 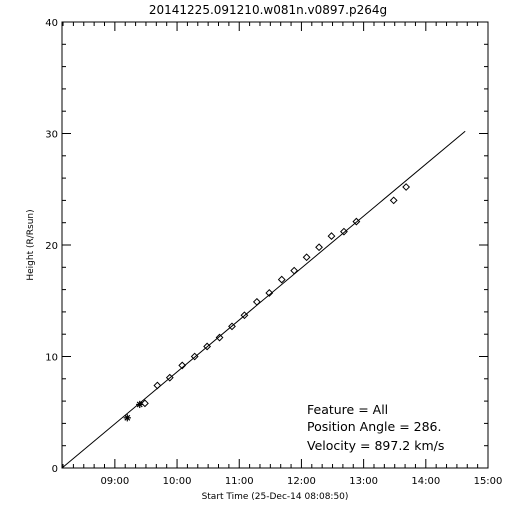 What do you see at coordinates (114, 481) in the screenshot?
I see `x-tick-label: 09:00` at bounding box center [114, 481].